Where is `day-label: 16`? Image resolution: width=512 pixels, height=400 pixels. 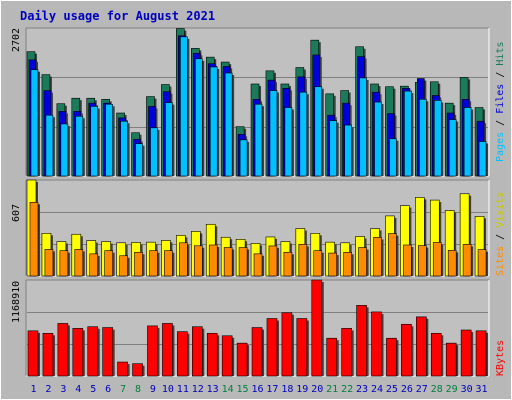 day-label: 16 is located at coordinates (257, 389).